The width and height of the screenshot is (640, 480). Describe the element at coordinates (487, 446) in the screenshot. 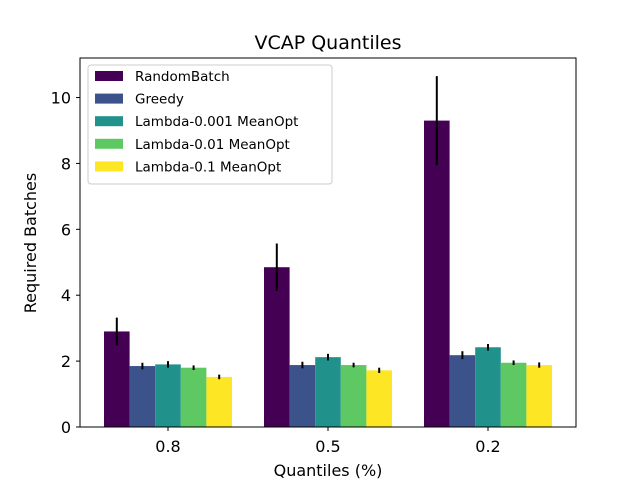

I see `x-tick-label: 0.2` at that location.